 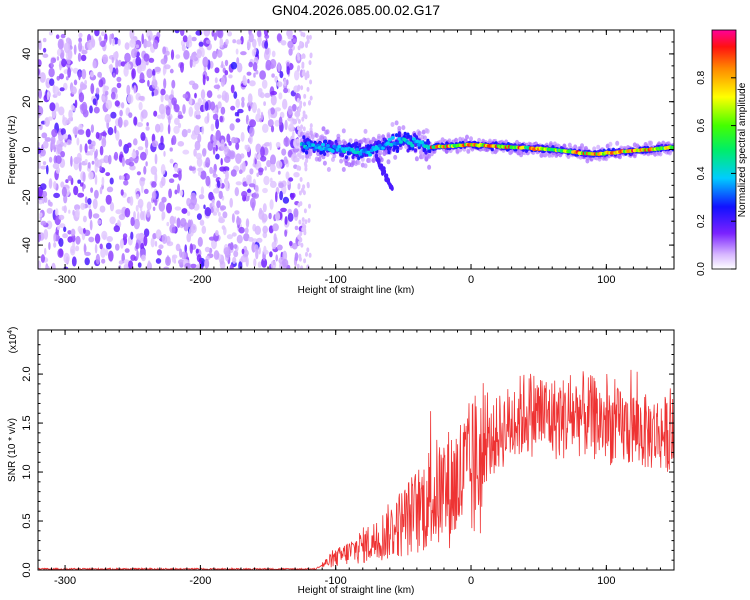 I want to click on snr-y-tick-label: 0.5, so click(x=27, y=520).